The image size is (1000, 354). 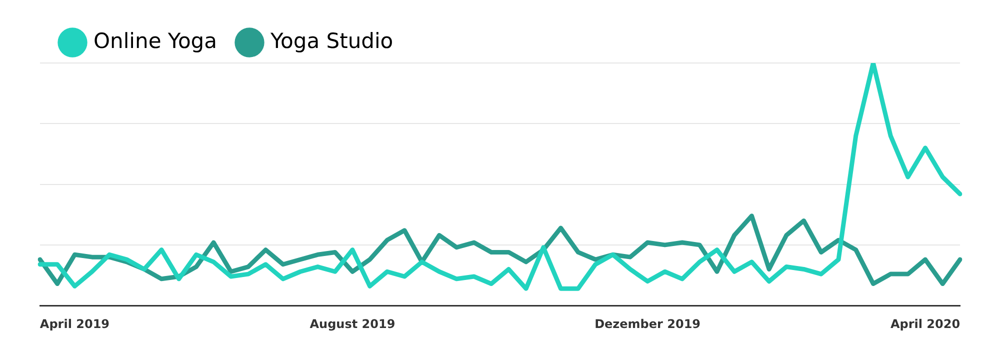 I want to click on legend-label: Online Yoga, so click(x=155, y=40).